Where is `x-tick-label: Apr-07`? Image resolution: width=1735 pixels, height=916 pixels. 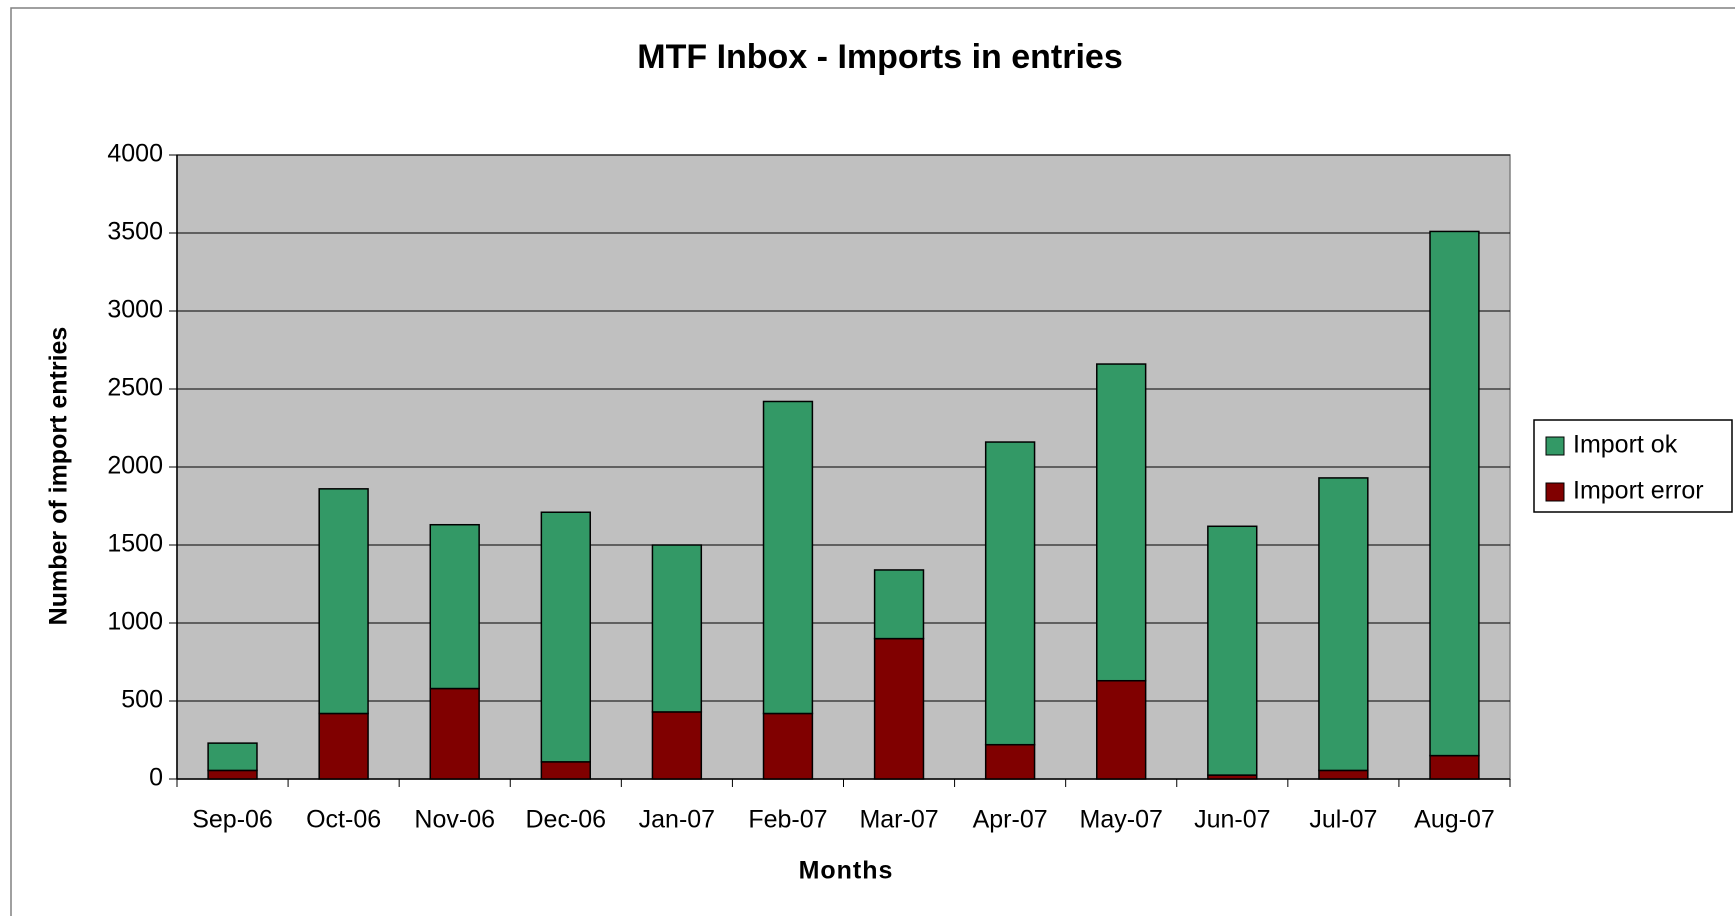
x-tick-label: Apr-07 is located at coordinates (1010, 820).